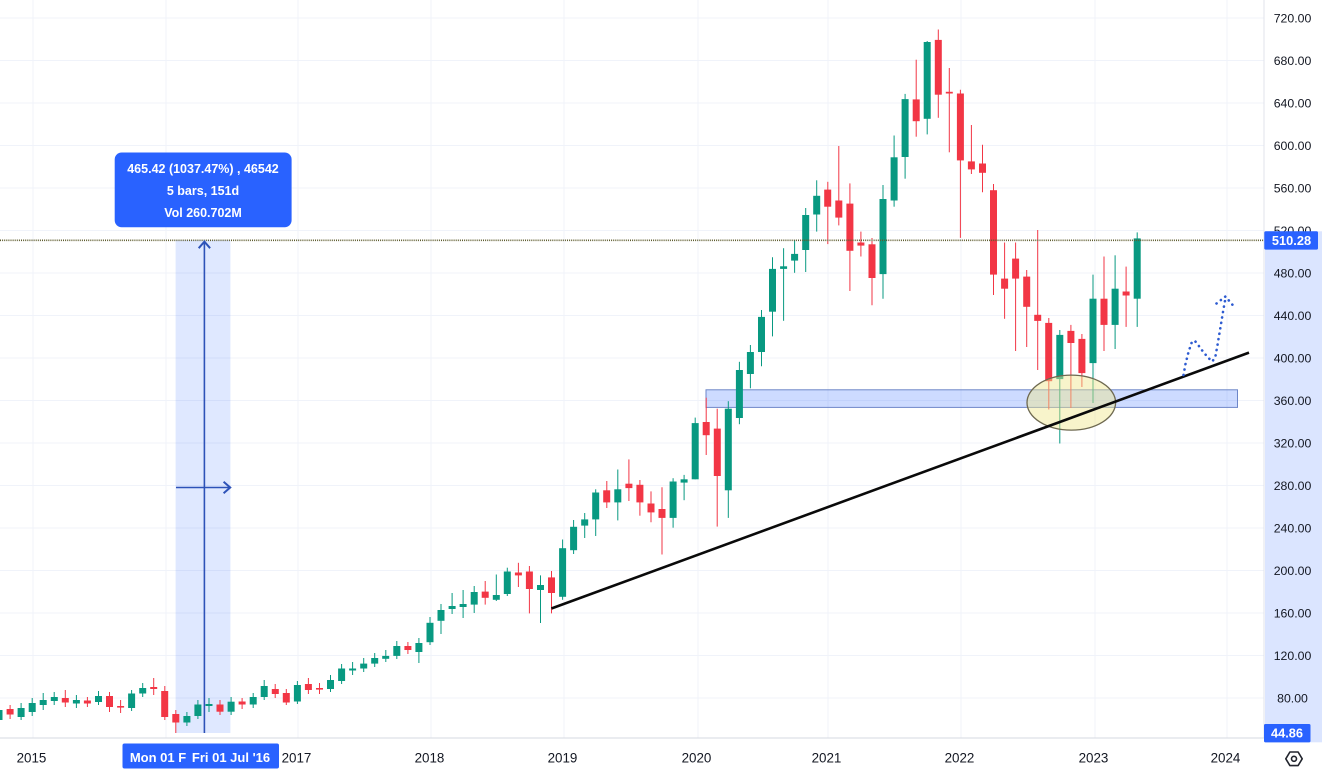  Describe the element at coordinates (1293, 188) in the screenshot. I see `svg-text: 560.00` at that location.